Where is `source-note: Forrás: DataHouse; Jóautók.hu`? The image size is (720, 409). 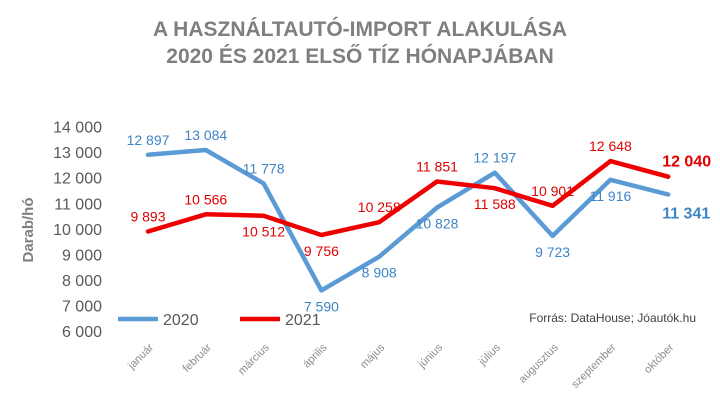 source-note: Forrás: DataHouse; Jóautók.hu is located at coordinates (612, 318).